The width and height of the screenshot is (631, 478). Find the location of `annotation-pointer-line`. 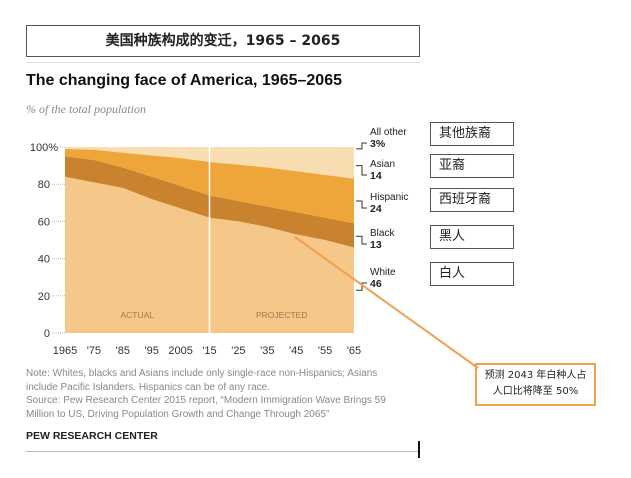

annotation-pointer-line is located at coordinates (386, 302).